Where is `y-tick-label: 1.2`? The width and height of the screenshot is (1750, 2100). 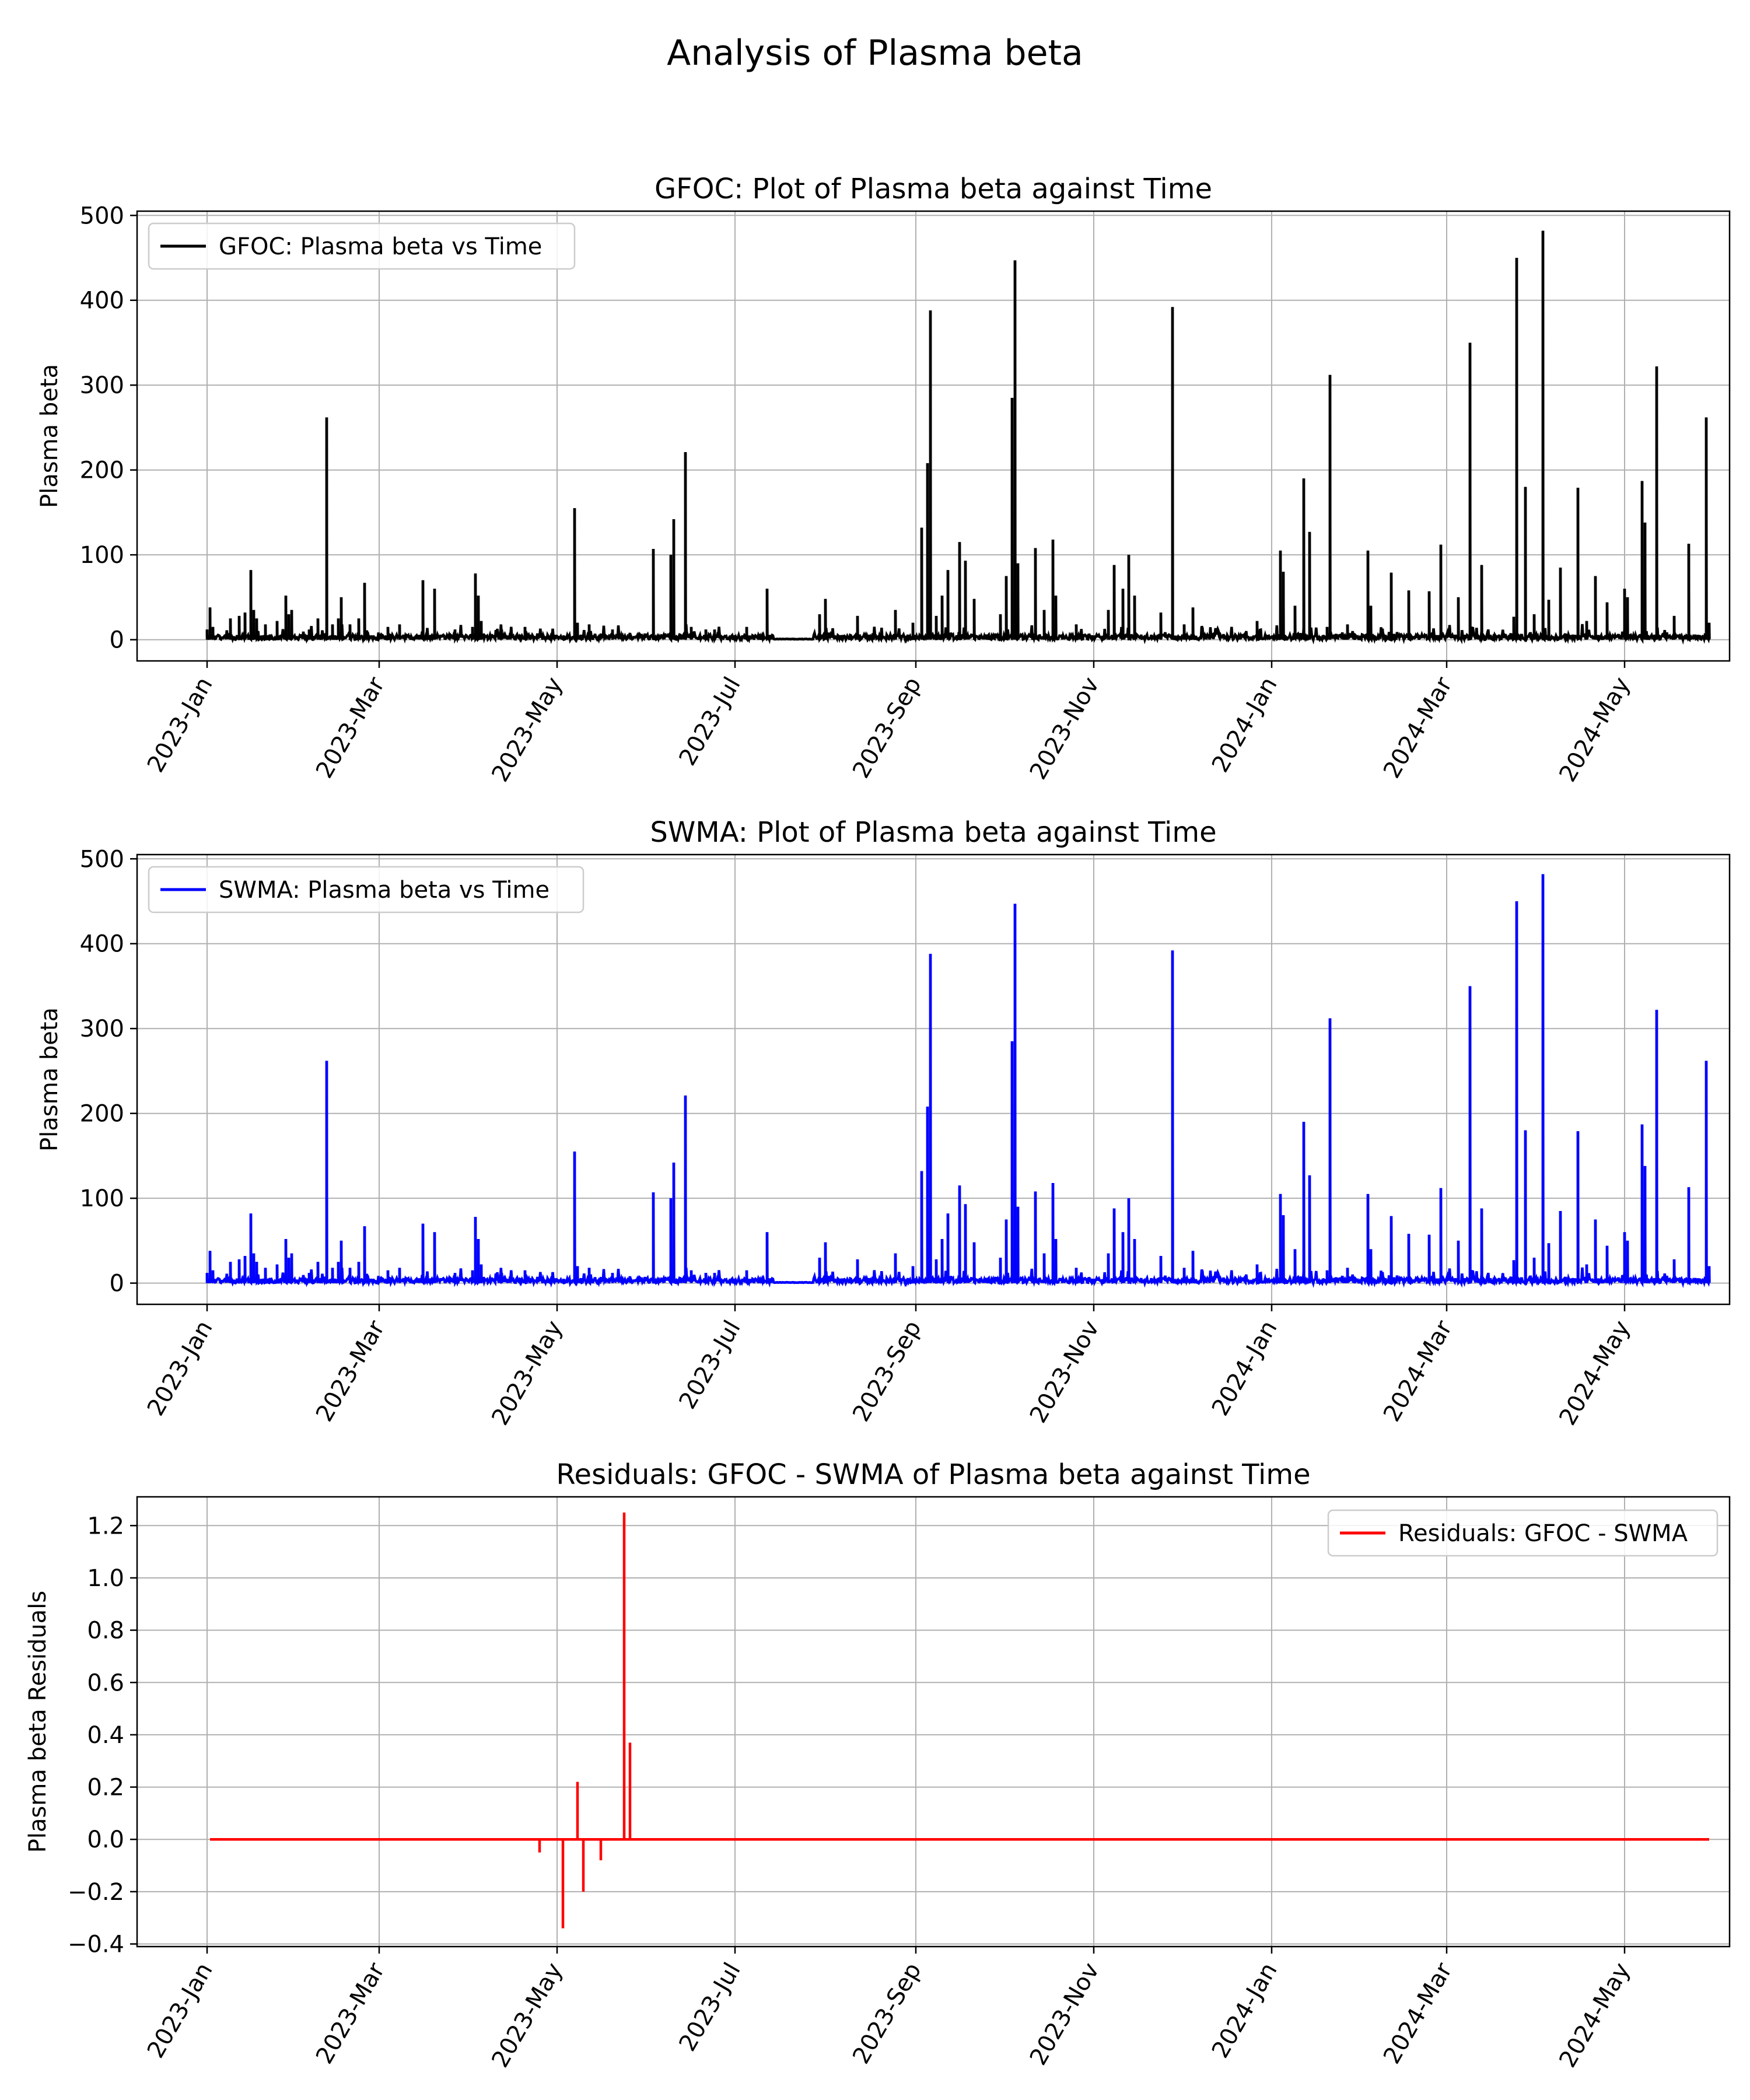 y-tick-label: 1.2 is located at coordinates (106, 1526).